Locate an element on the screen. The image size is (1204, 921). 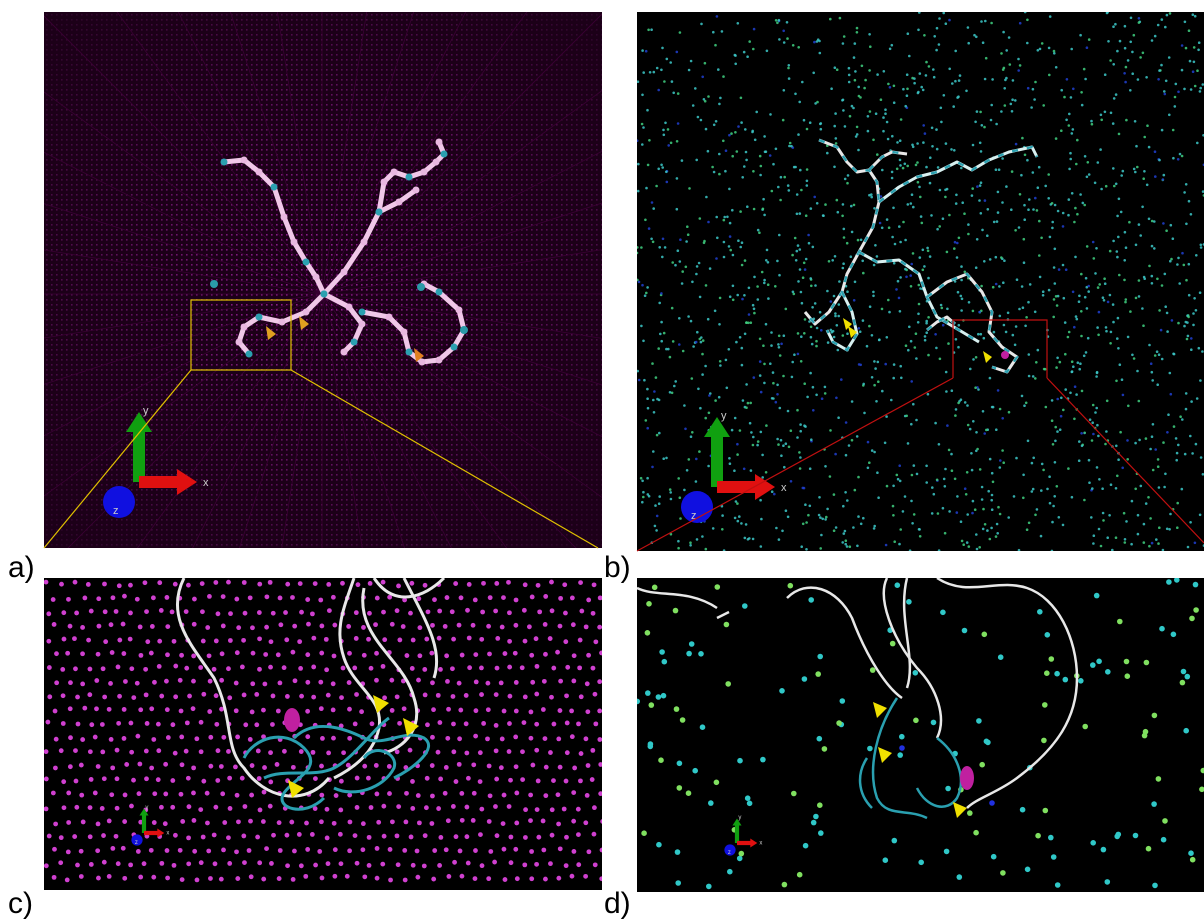
zoom-box-a is located at coordinates (241, 335).